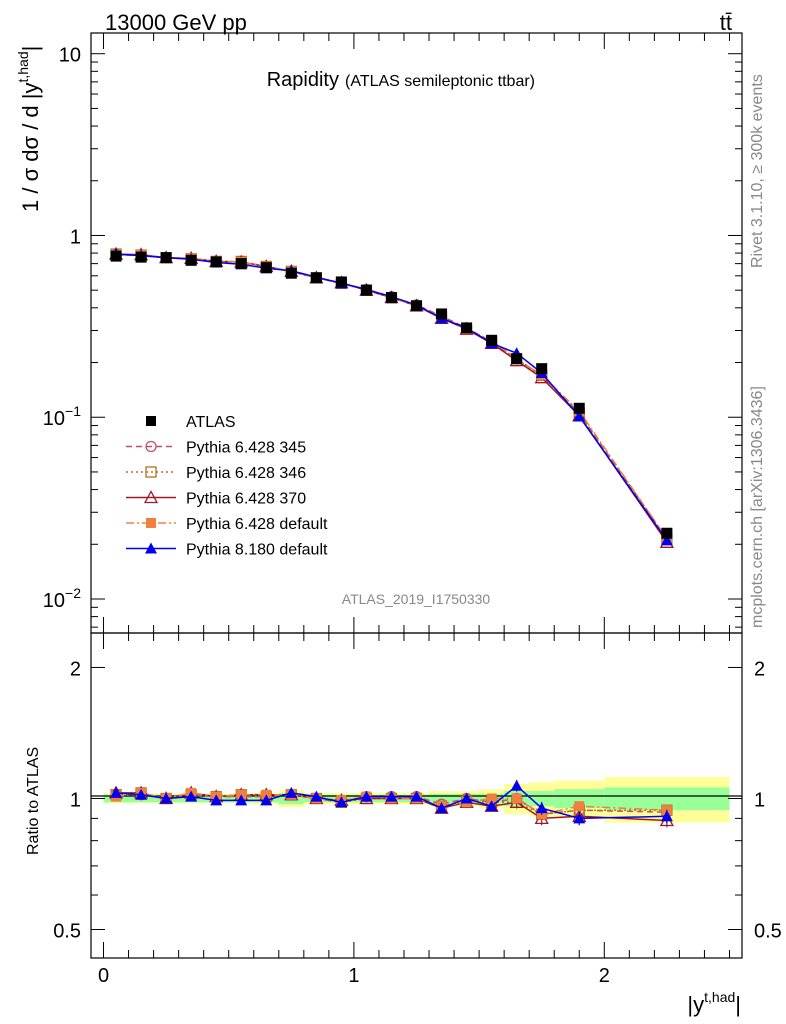 The image size is (786, 1024). I want to click on ratio-y-tick-label: 1, so click(75, 800).